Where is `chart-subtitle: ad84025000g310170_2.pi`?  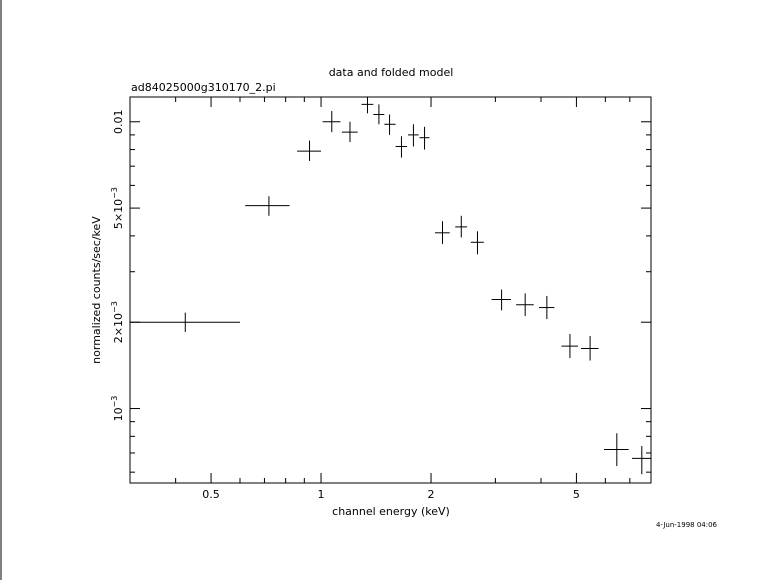 chart-subtitle: ad84025000g310170_2.pi is located at coordinates (203, 87).